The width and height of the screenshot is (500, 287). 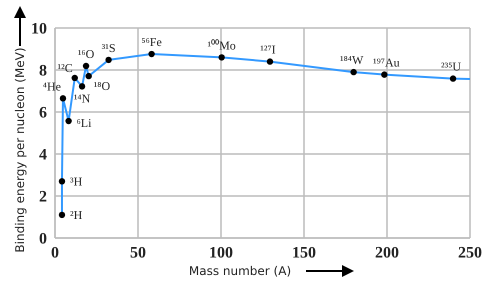 What do you see at coordinates (222, 45) in the screenshot?
I see `data-label: ¹⁰⁰Mo` at bounding box center [222, 45].